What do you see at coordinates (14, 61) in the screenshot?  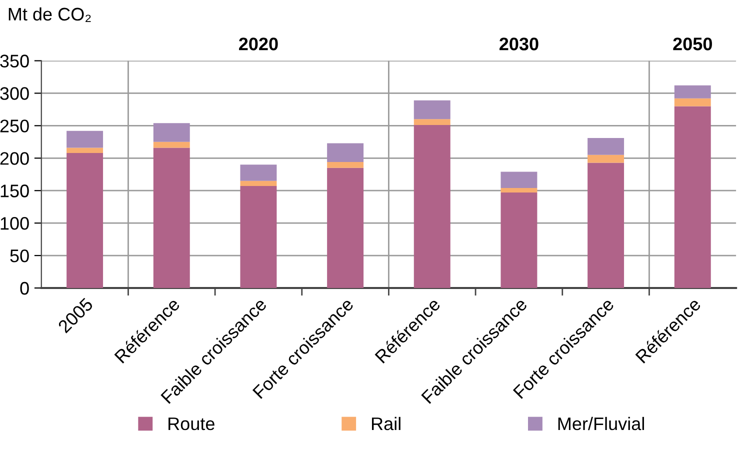 I see `y-tick-label: 350` at bounding box center [14, 61].